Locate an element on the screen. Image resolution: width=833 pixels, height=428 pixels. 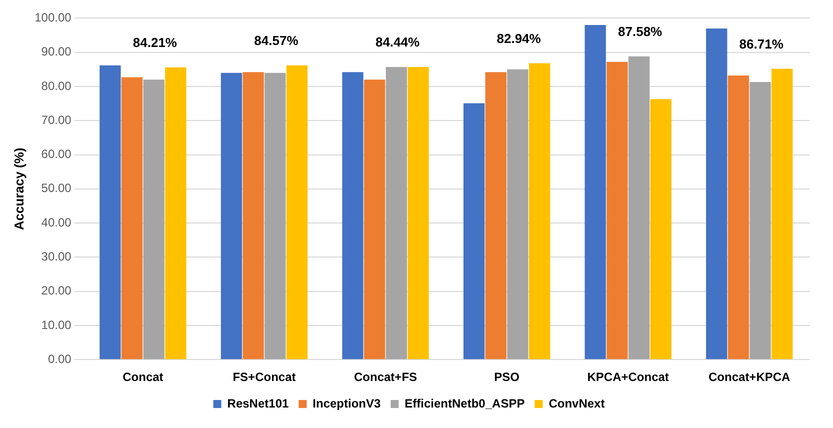
annotation: 84.57% is located at coordinates (276, 40).